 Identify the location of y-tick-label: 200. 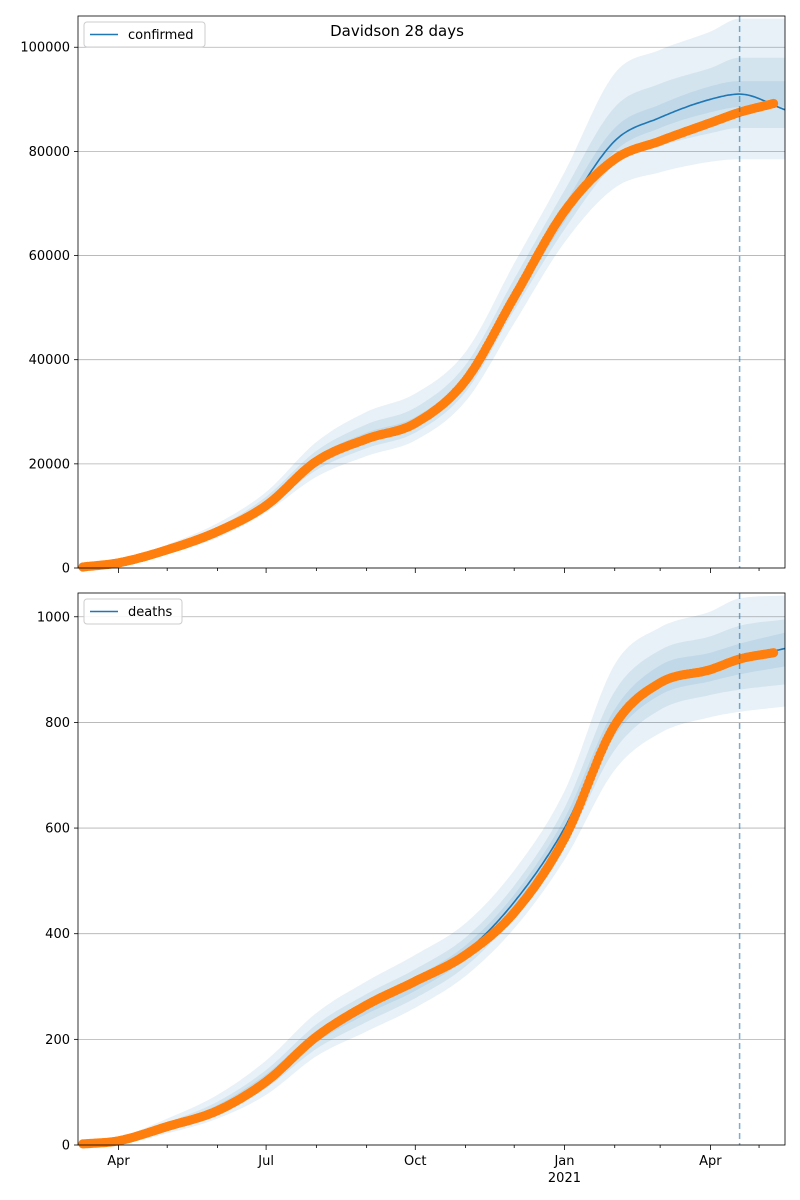
(57, 1040).